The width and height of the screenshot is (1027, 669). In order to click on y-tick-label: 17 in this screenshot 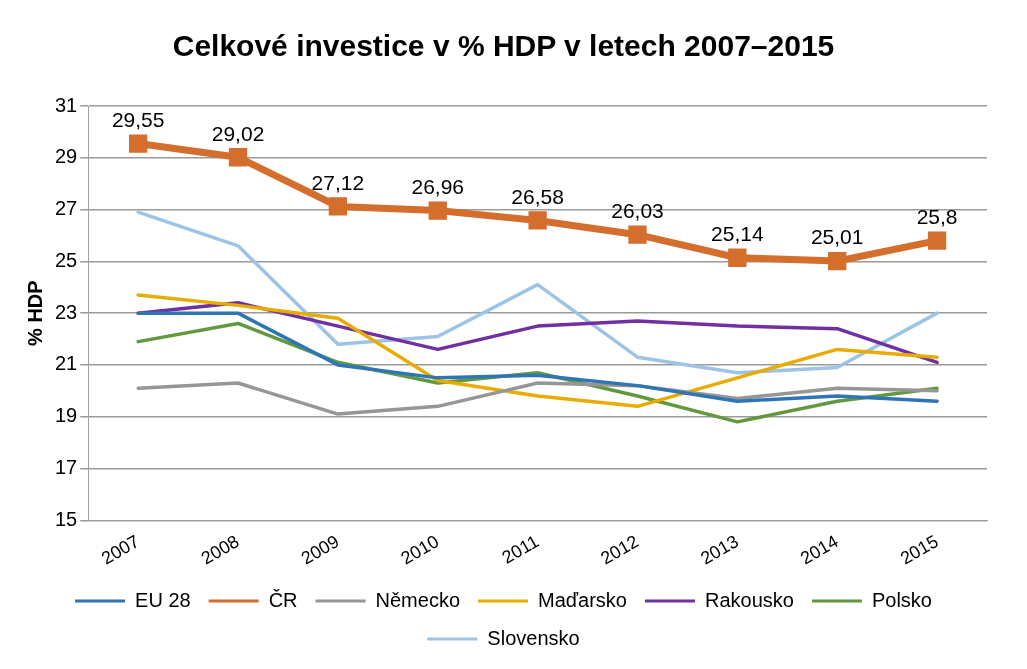, I will do `click(66, 467)`.